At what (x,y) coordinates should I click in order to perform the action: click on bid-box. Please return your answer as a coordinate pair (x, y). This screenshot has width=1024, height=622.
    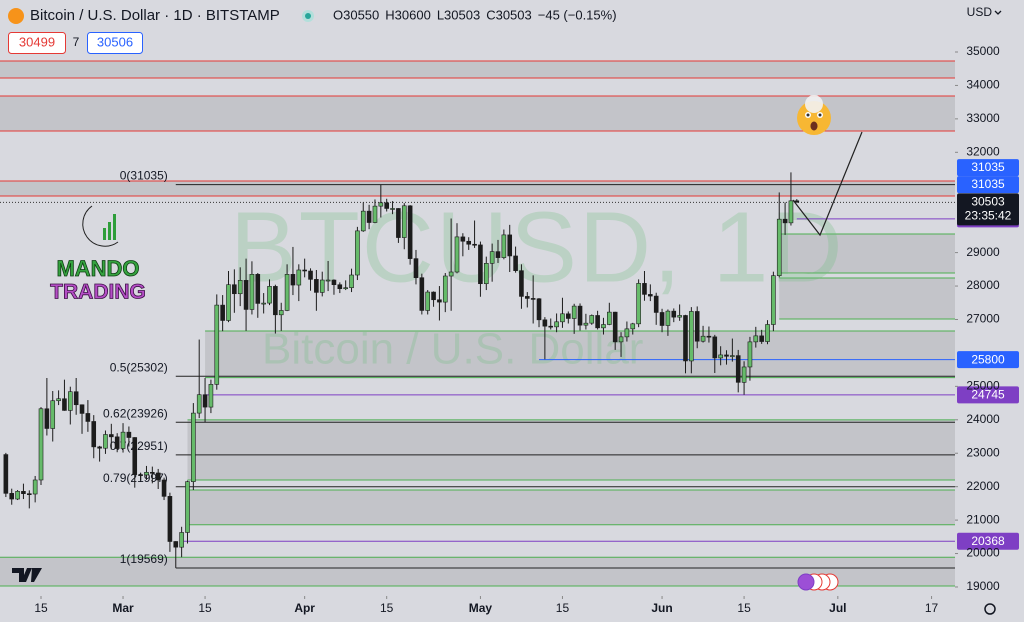
    Looking at the image, I should click on (37, 43).